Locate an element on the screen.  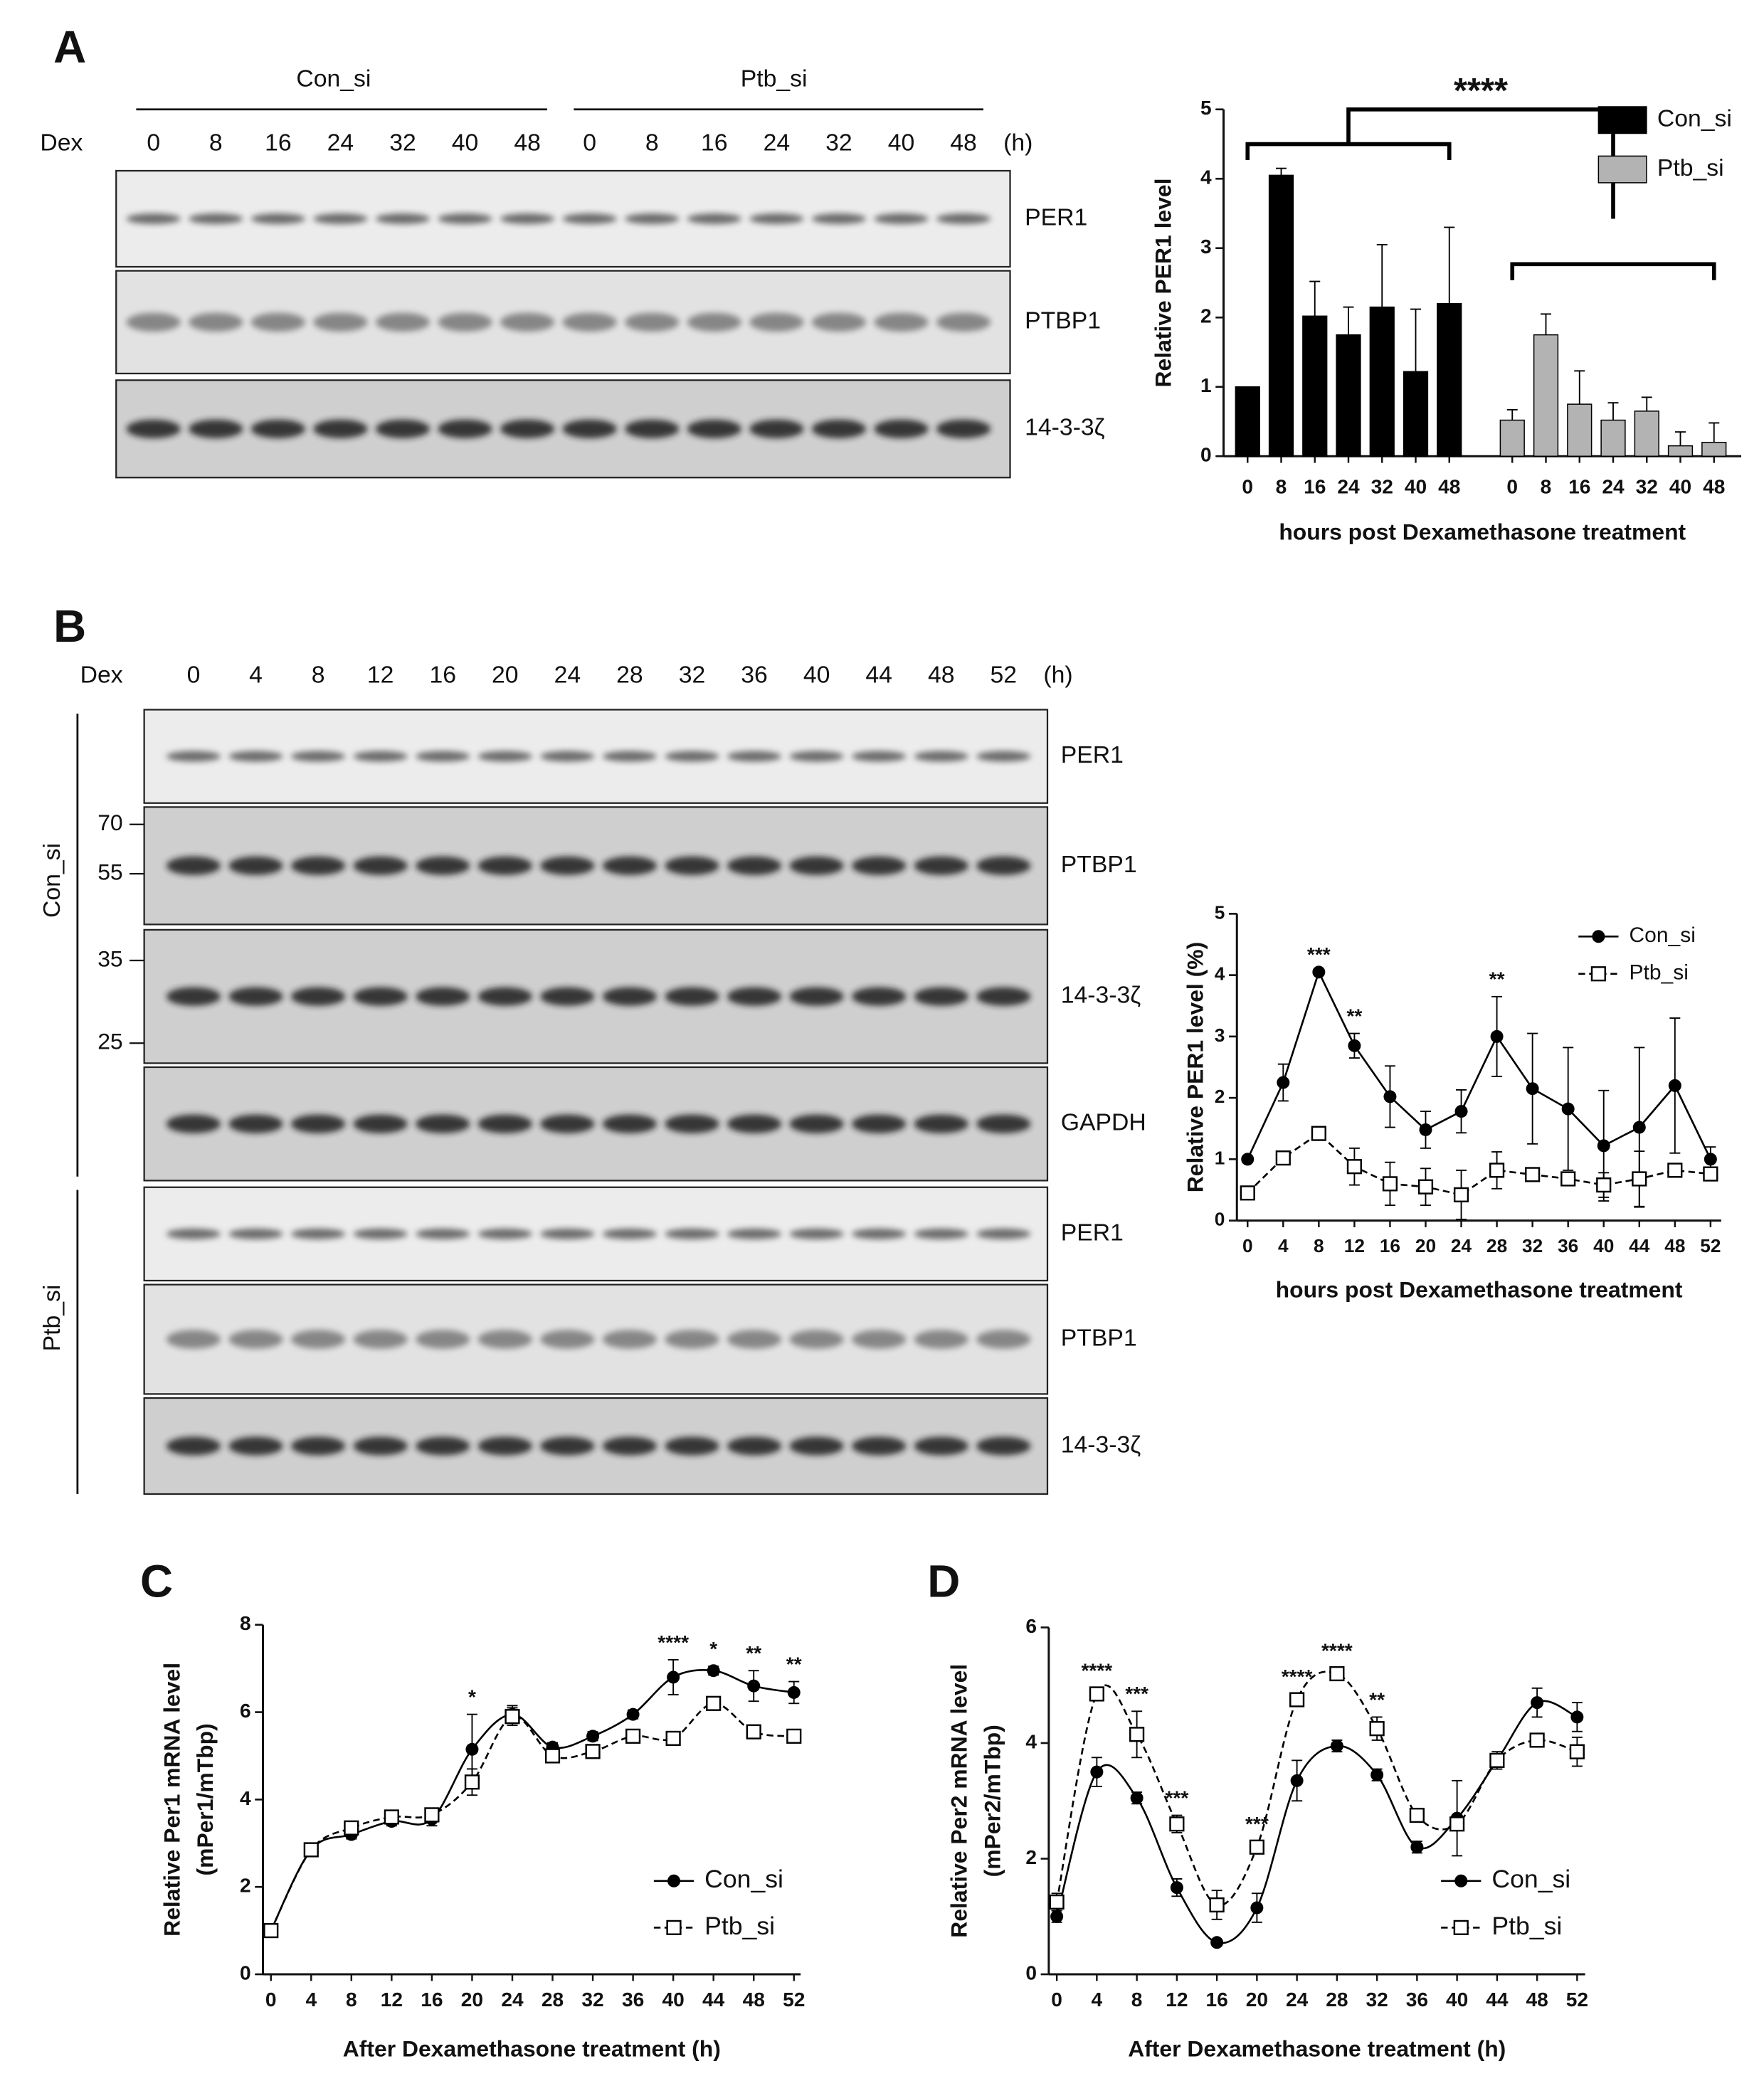
y-axis-label: (mPer2/mTbp) is located at coordinates (992, 1801).